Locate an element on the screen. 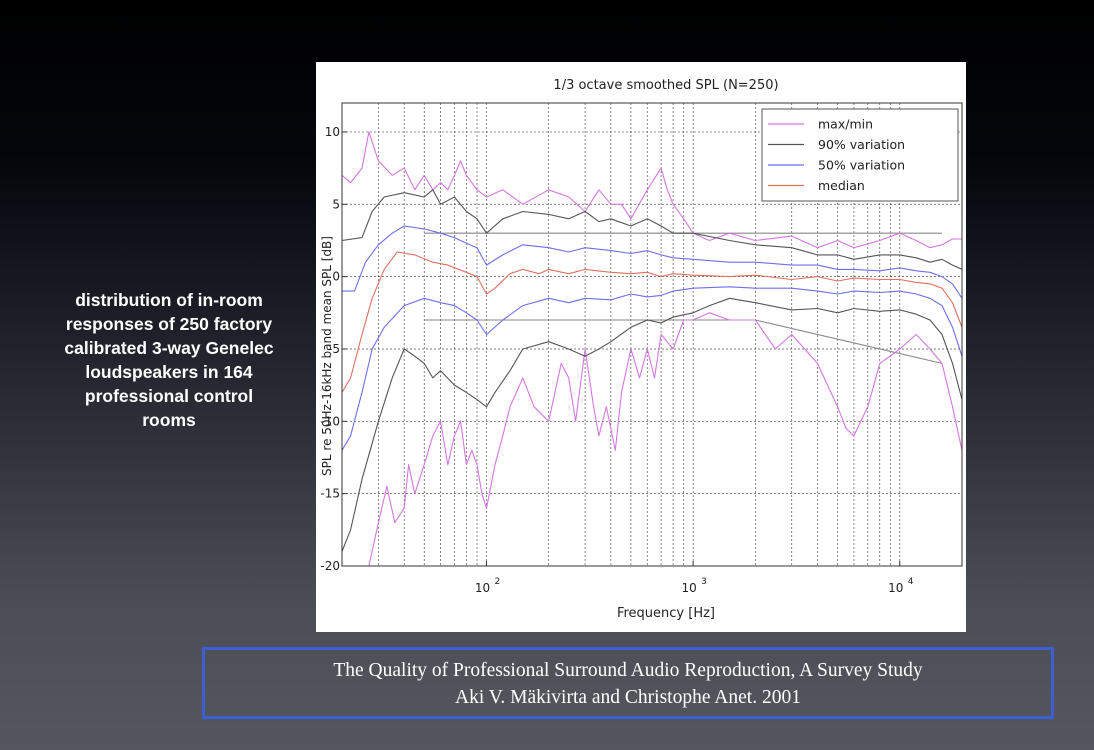 This screenshot has height=750, width=1094. x-axis-label: Frequency [Hz] is located at coordinates (666, 613).